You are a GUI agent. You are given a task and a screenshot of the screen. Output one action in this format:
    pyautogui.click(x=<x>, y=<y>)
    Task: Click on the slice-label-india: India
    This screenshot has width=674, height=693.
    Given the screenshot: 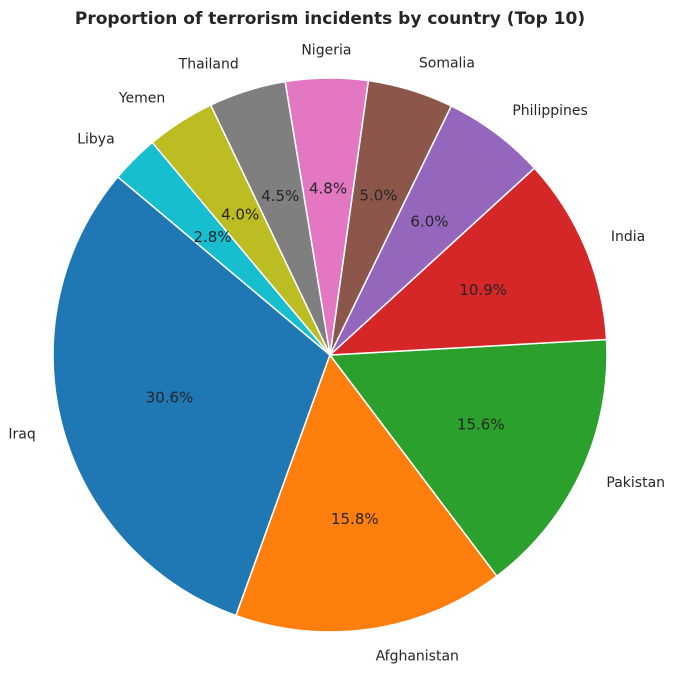 What is the action you would take?
    pyautogui.click(x=628, y=237)
    